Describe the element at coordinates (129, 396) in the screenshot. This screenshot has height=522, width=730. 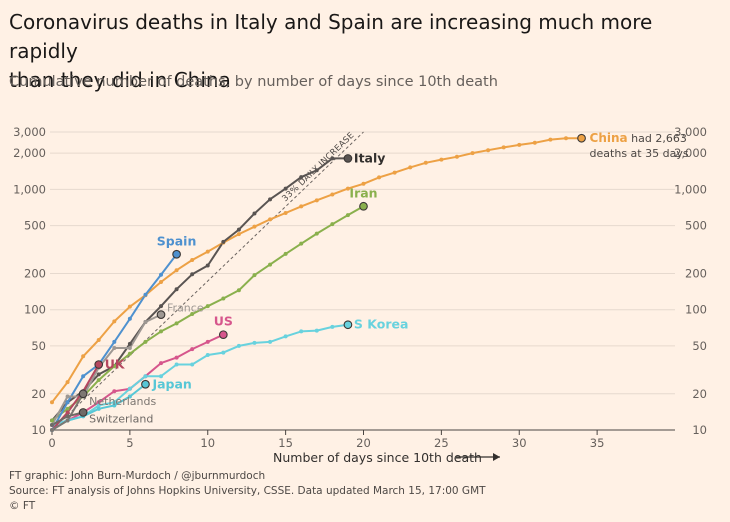
I see `data-point-japan` at that location.